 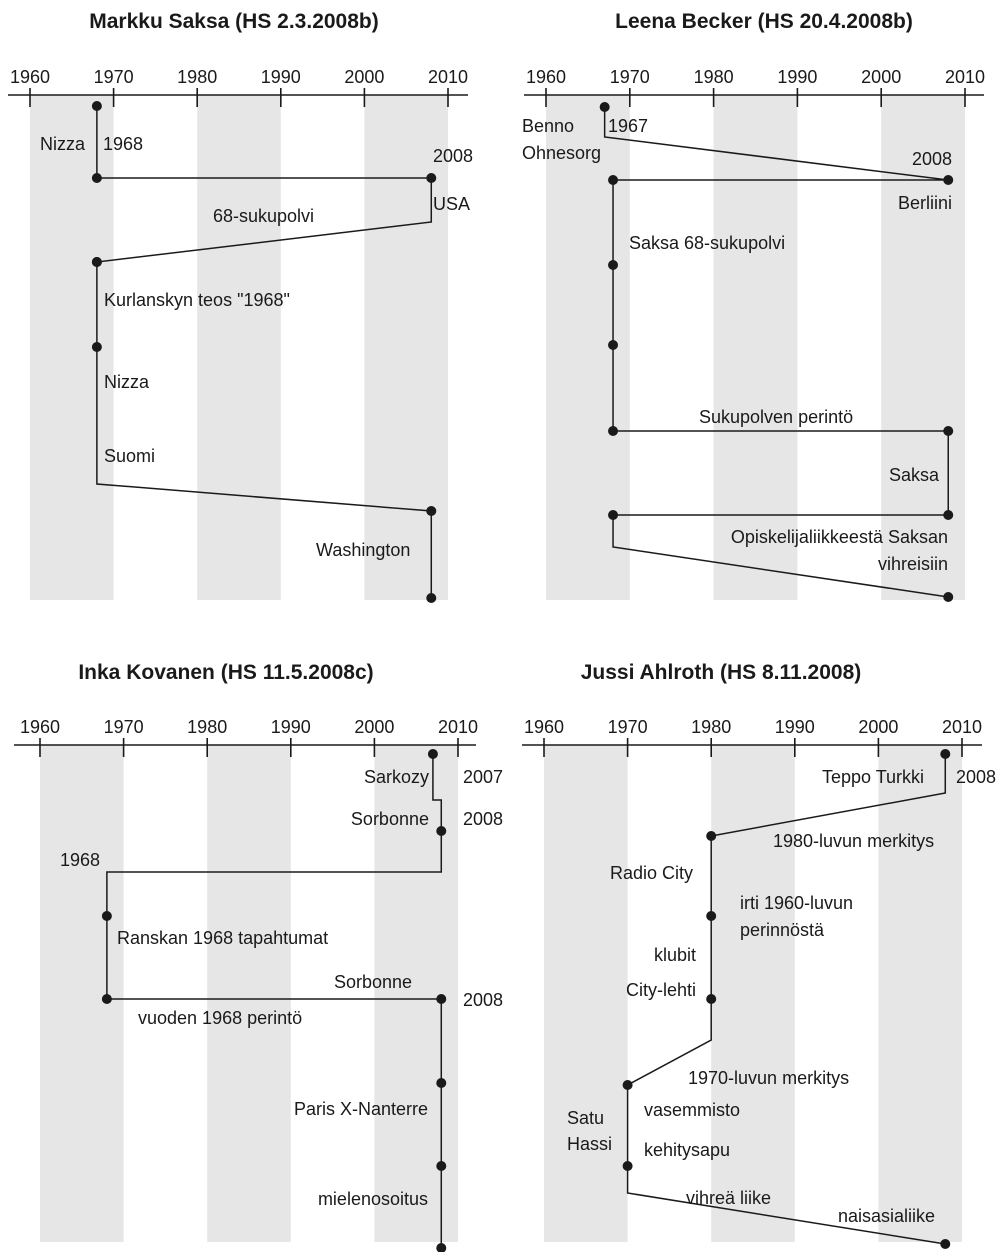 What do you see at coordinates (234, 21) in the screenshot?
I see `panel-title: Markku Saksa (HS 2.3.2008b)` at bounding box center [234, 21].